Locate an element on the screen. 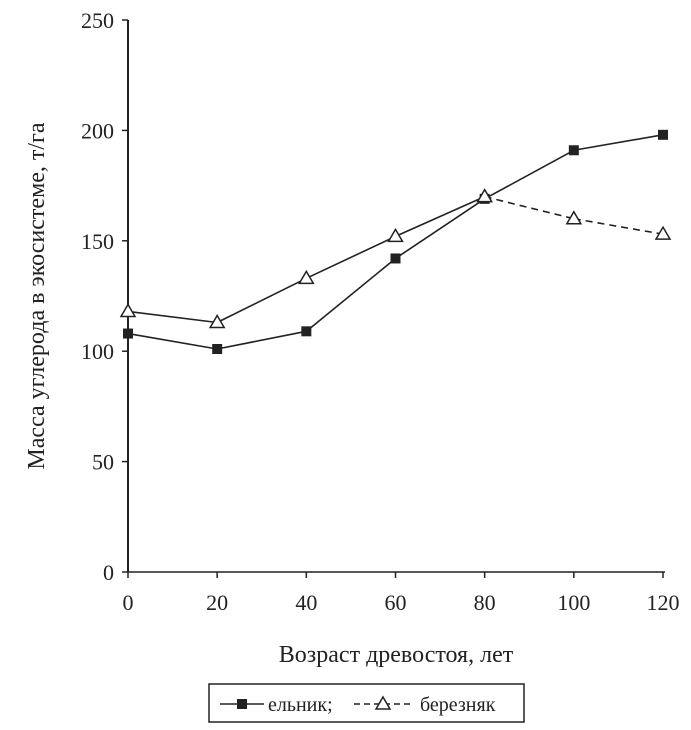 Image resolution: width=691 pixels, height=730 pixels. legend-box is located at coordinates (366, 703).